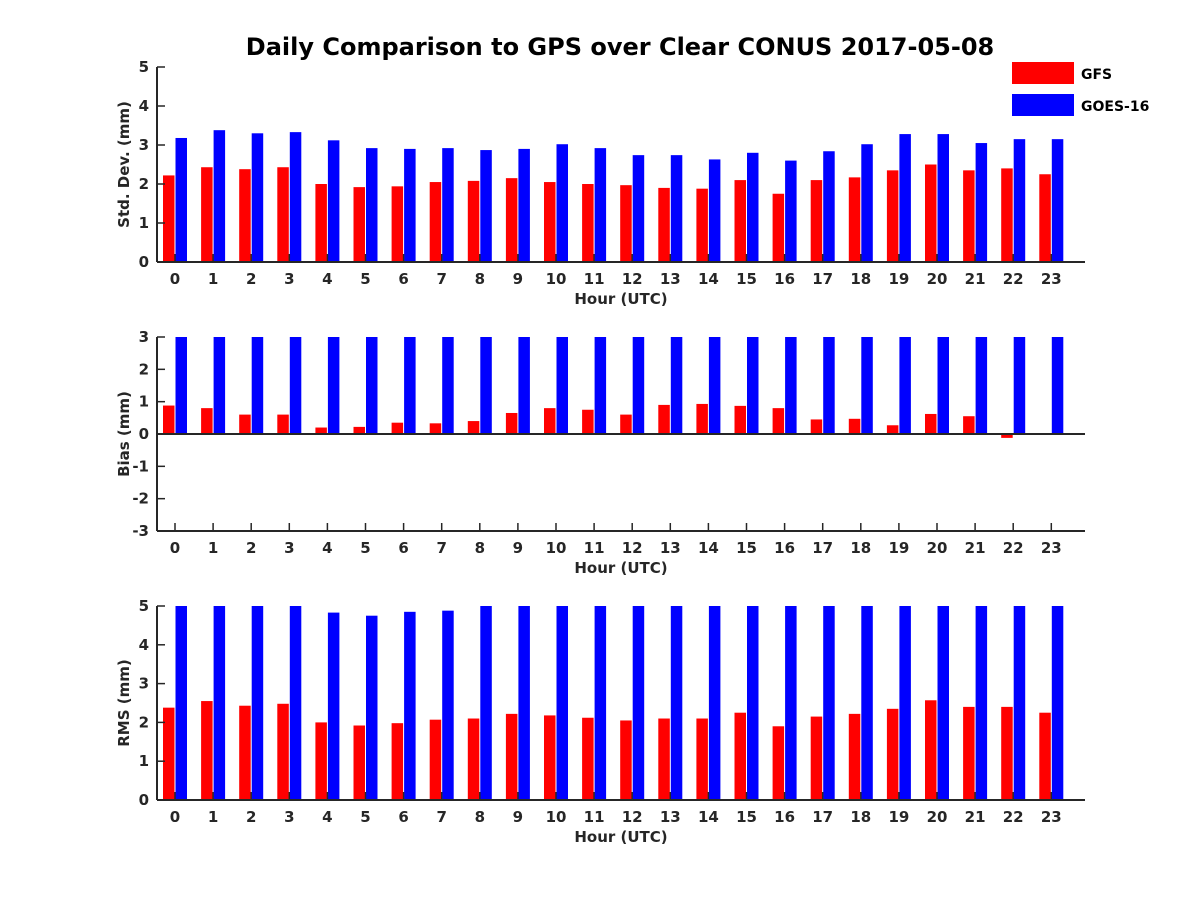 The height and width of the screenshot is (900, 1200). What do you see at coordinates (140, 531) in the screenshot?
I see `y-tick-label: -3` at bounding box center [140, 531].